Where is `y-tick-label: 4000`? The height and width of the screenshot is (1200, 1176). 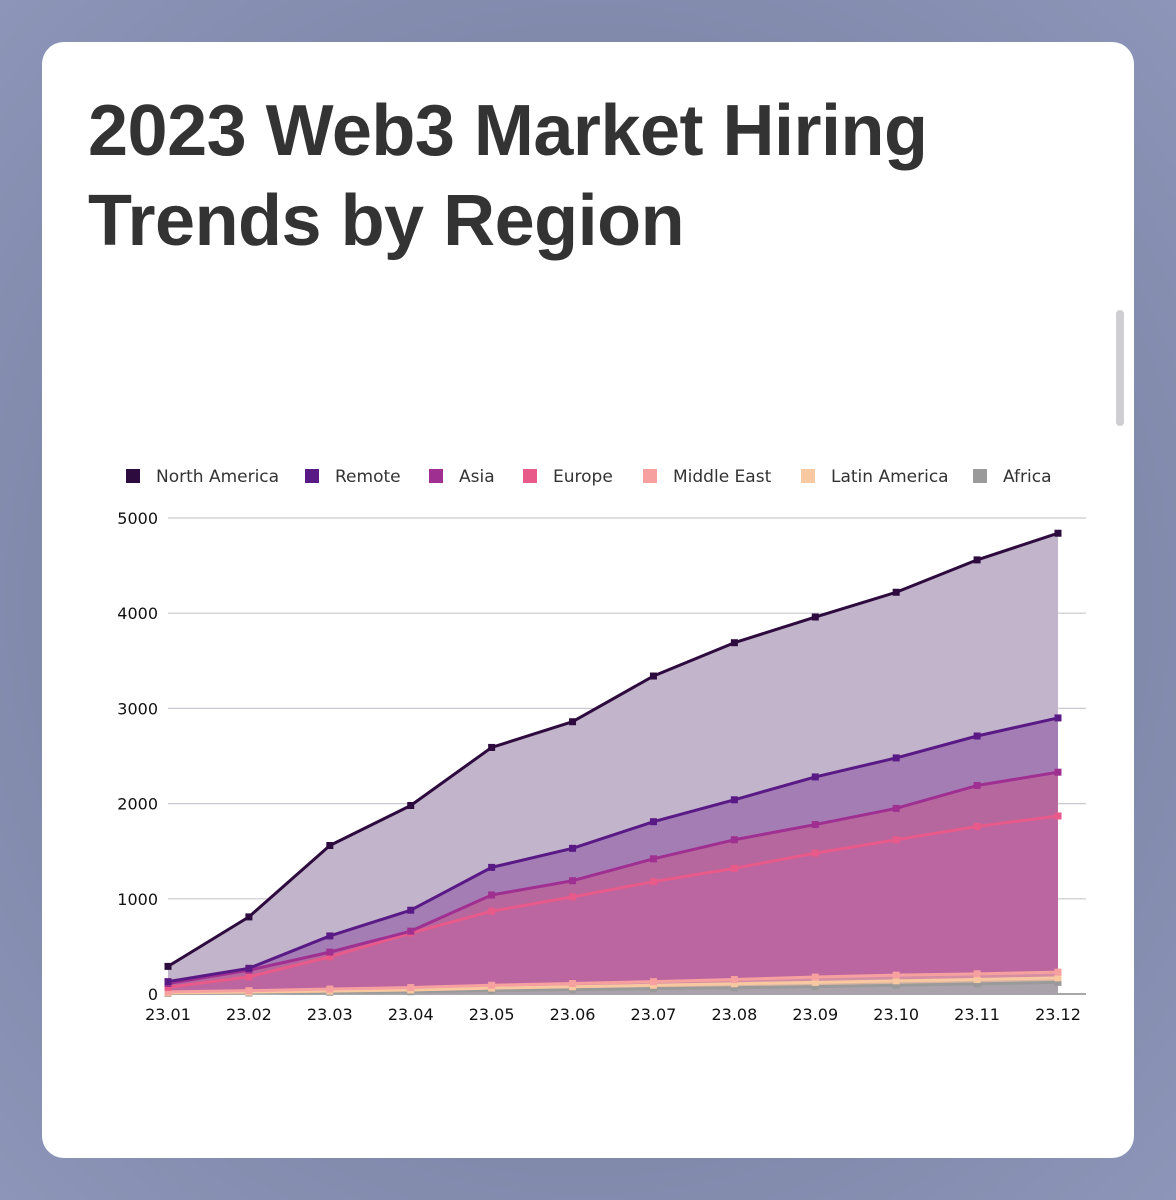 y-tick-label: 4000 is located at coordinates (137, 613).